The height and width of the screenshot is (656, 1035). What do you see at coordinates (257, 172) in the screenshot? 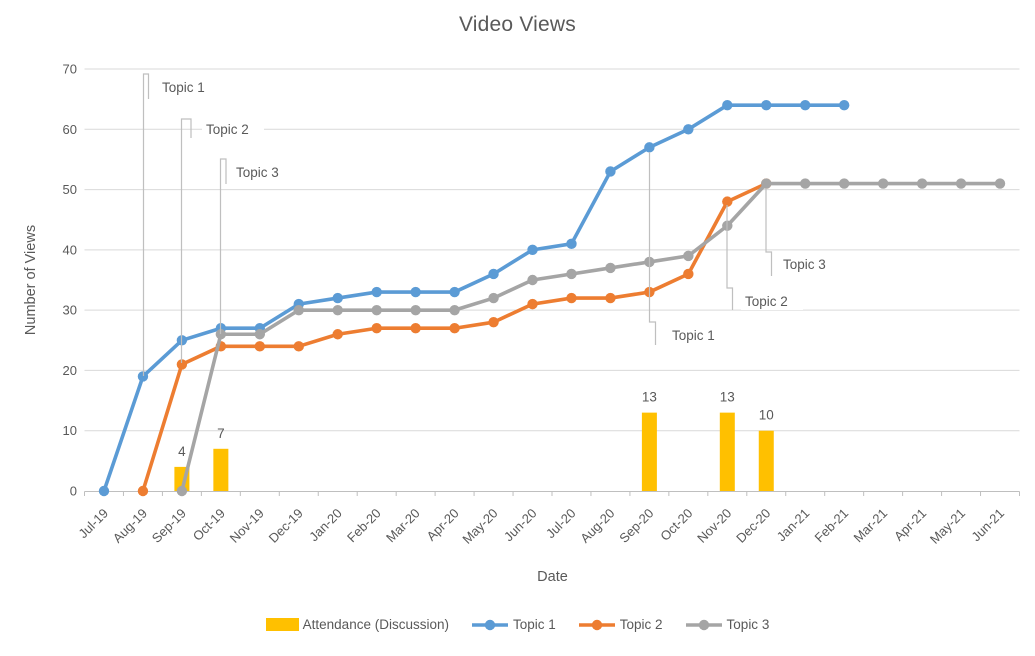
I see `annotation-label-topic-3-oct-19: Topic 3` at bounding box center [257, 172].